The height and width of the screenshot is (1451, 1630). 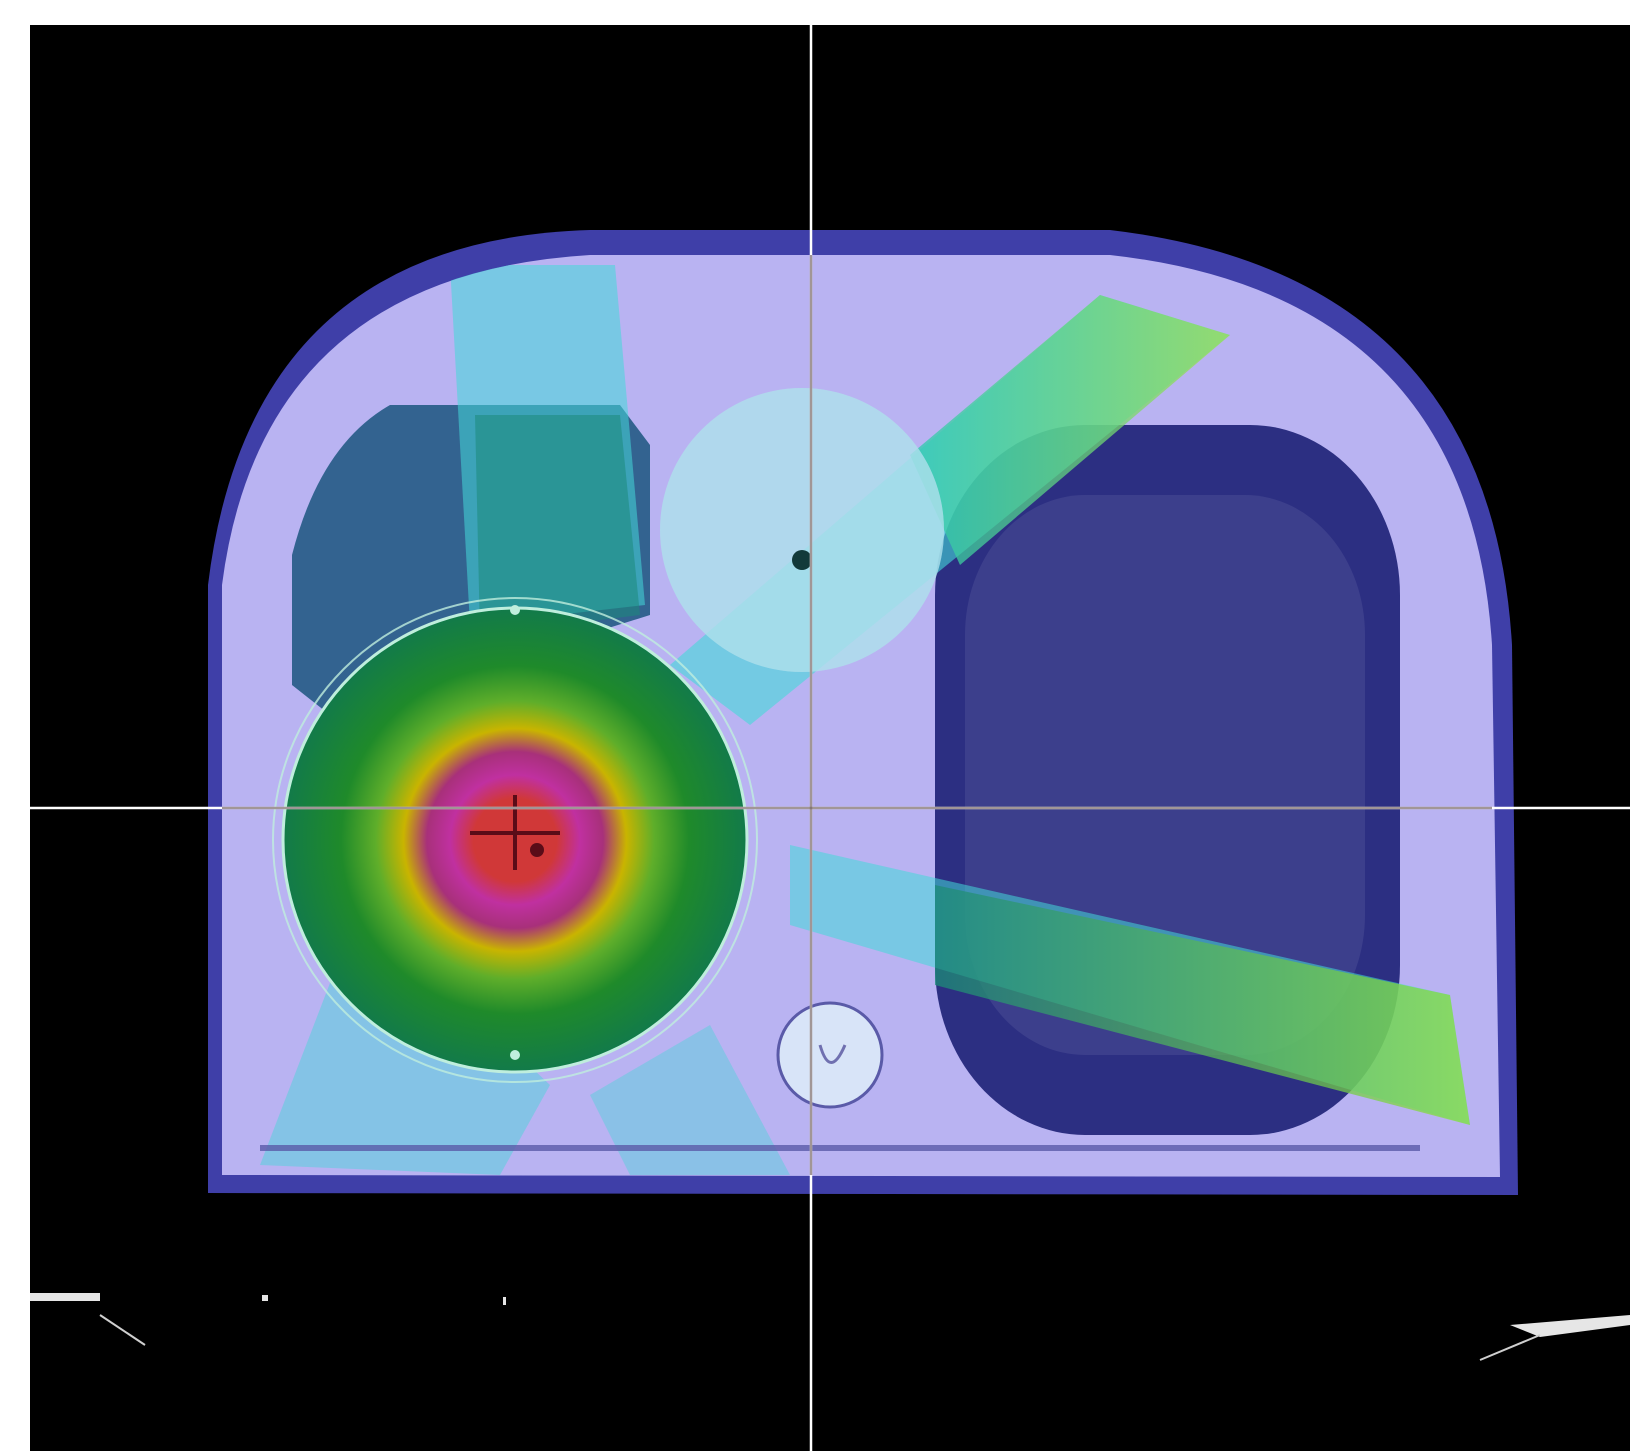 What do you see at coordinates (830, 1055) in the screenshot?
I see `insert-disc-lower` at bounding box center [830, 1055].